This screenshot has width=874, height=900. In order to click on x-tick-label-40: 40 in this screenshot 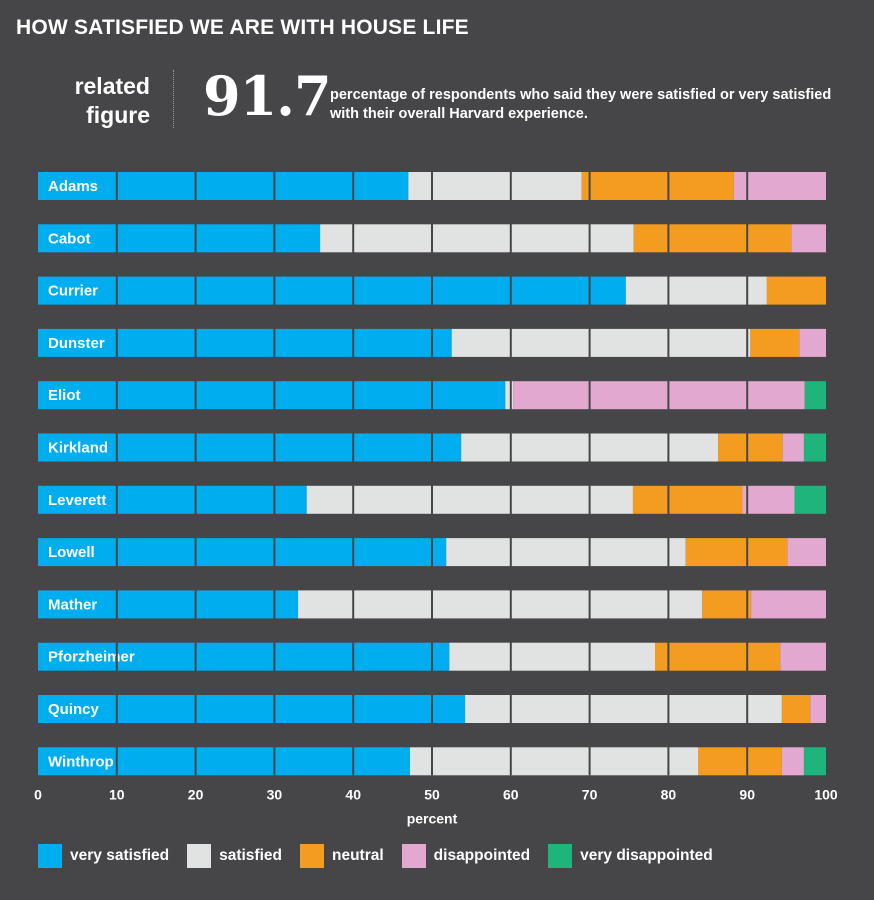, I will do `click(353, 794)`.